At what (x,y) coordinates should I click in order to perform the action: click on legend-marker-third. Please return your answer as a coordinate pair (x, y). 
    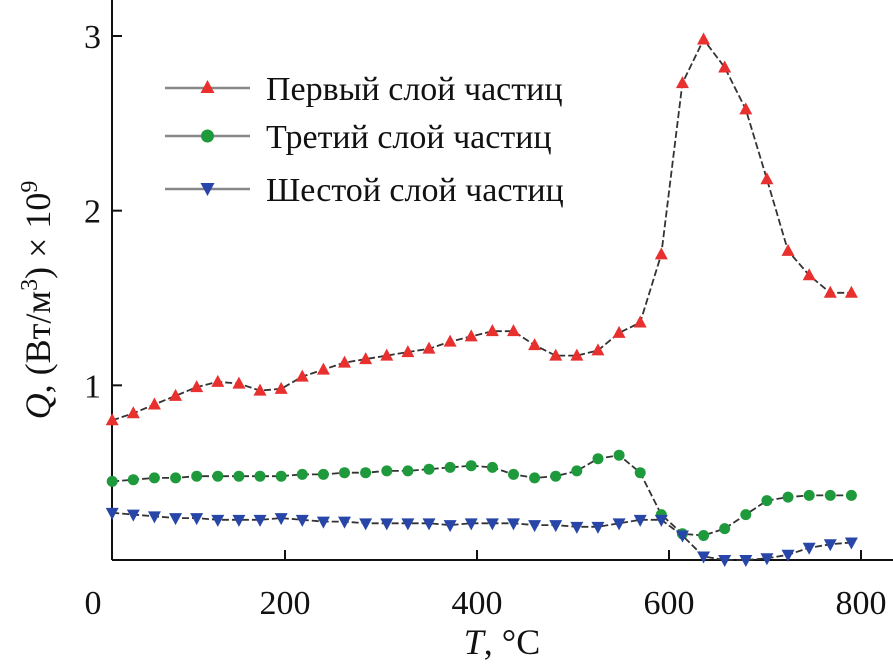
    Looking at the image, I should click on (207, 136).